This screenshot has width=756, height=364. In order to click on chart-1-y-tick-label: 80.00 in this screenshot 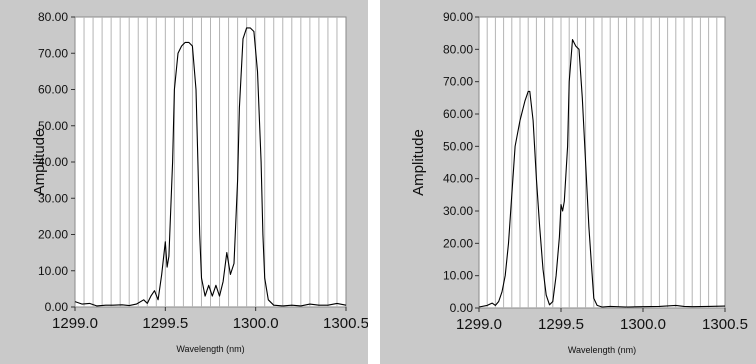, I will do `click(458, 49)`.